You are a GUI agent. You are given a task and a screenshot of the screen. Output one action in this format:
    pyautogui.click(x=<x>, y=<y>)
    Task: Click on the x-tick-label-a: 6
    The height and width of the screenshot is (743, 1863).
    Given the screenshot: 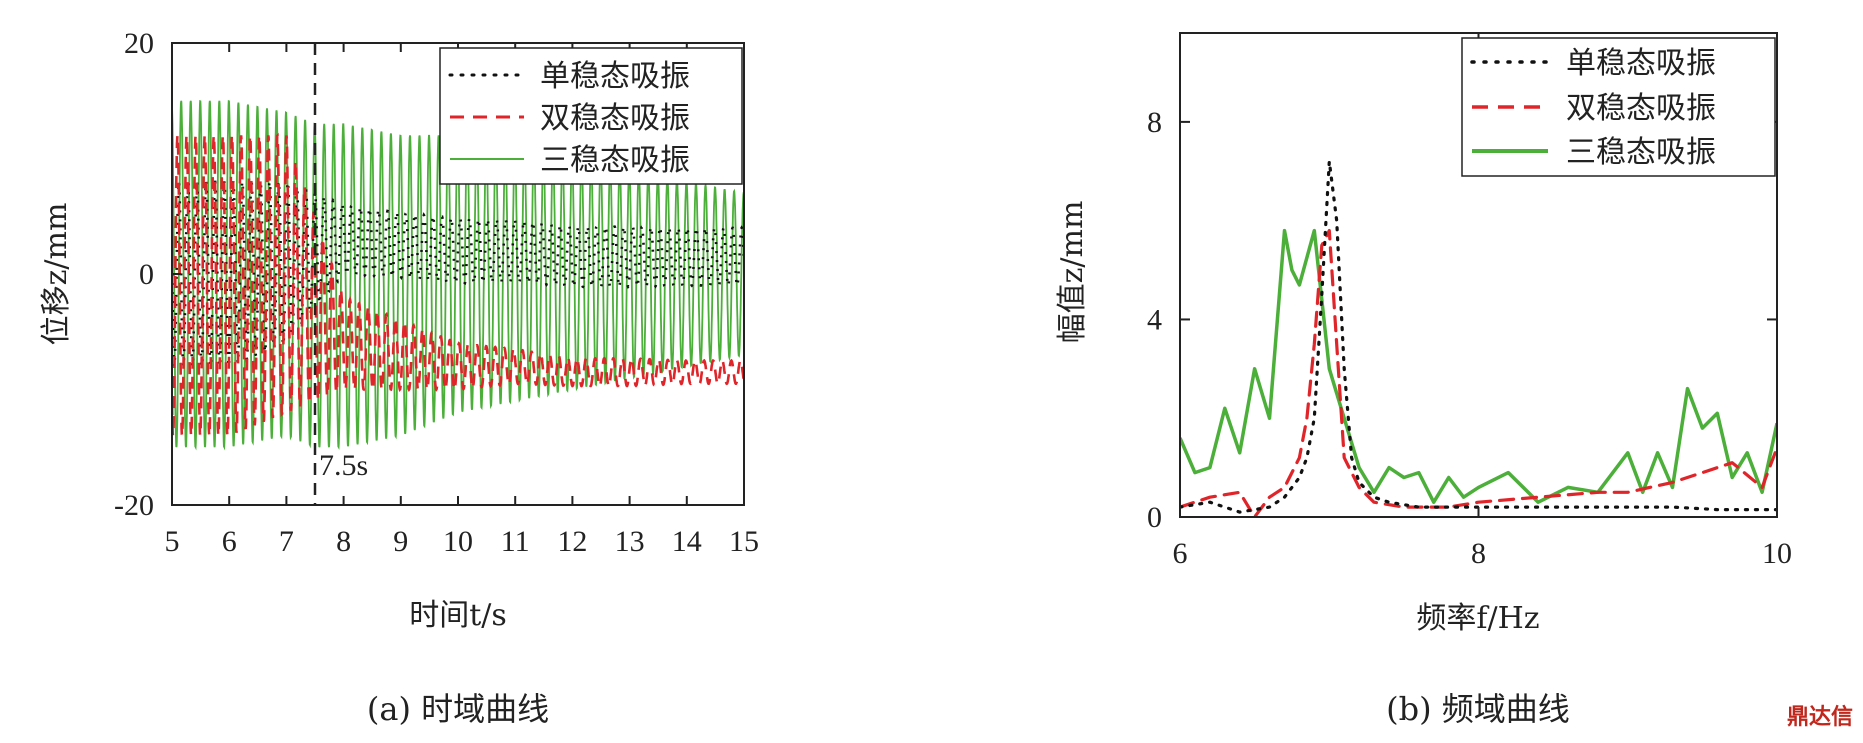 What is the action you would take?
    pyautogui.click(x=229, y=541)
    